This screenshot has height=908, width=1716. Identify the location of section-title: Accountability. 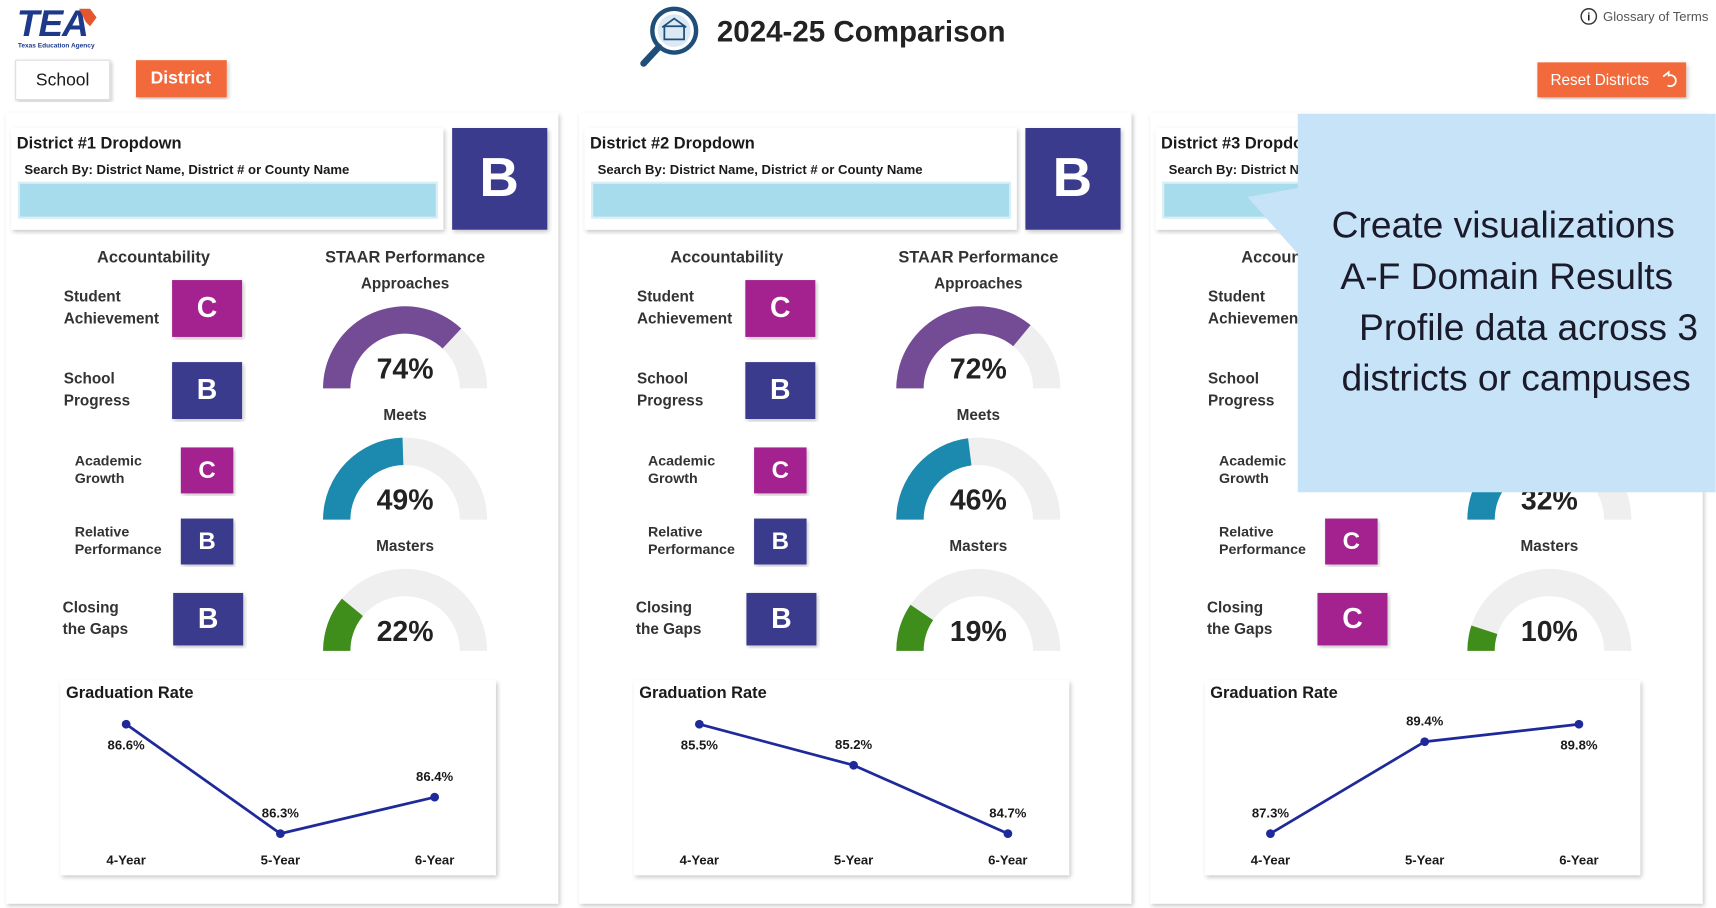
(154, 258).